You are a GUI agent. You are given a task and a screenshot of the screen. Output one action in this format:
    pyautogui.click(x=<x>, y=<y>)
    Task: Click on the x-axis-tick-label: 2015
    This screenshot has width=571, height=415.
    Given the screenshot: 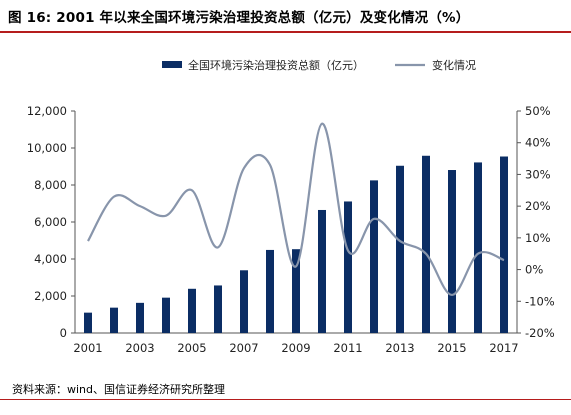 What is the action you would take?
    pyautogui.click(x=451, y=348)
    